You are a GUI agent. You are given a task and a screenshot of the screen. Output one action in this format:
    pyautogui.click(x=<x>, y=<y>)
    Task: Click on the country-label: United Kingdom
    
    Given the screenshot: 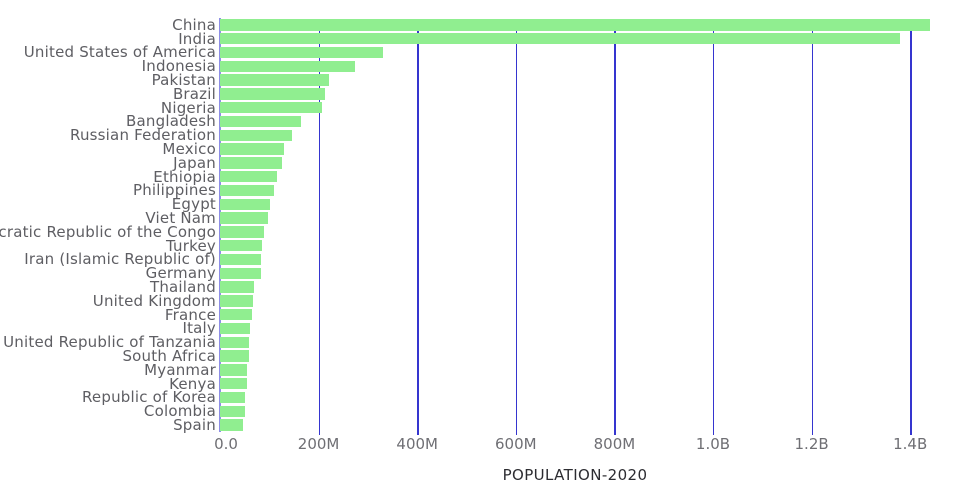 What is the action you would take?
    pyautogui.click(x=154, y=300)
    